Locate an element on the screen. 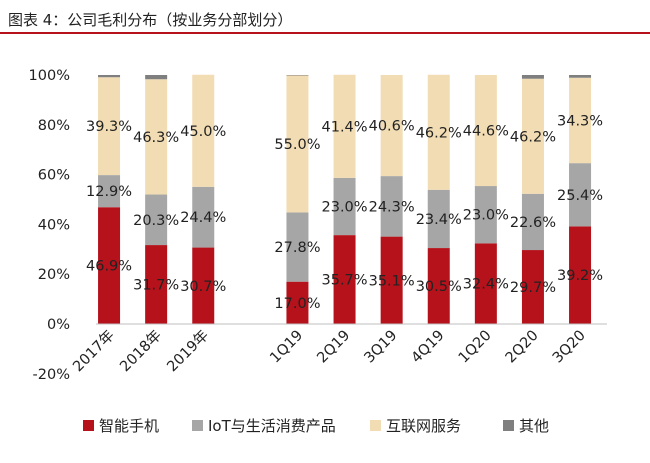 The height and width of the screenshot is (463, 650). data-label: 40.6% is located at coordinates (392, 127).